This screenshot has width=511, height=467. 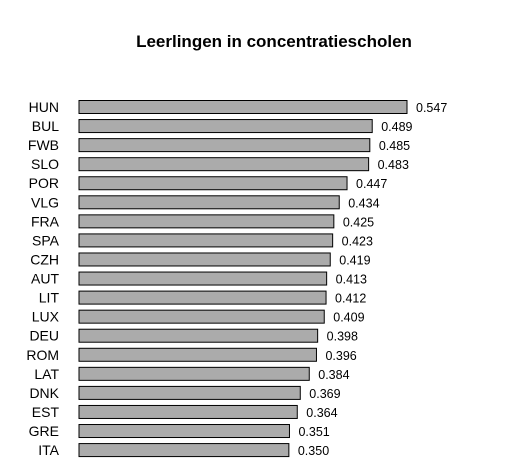 I want to click on category-label-slo: SLO, so click(x=45, y=164).